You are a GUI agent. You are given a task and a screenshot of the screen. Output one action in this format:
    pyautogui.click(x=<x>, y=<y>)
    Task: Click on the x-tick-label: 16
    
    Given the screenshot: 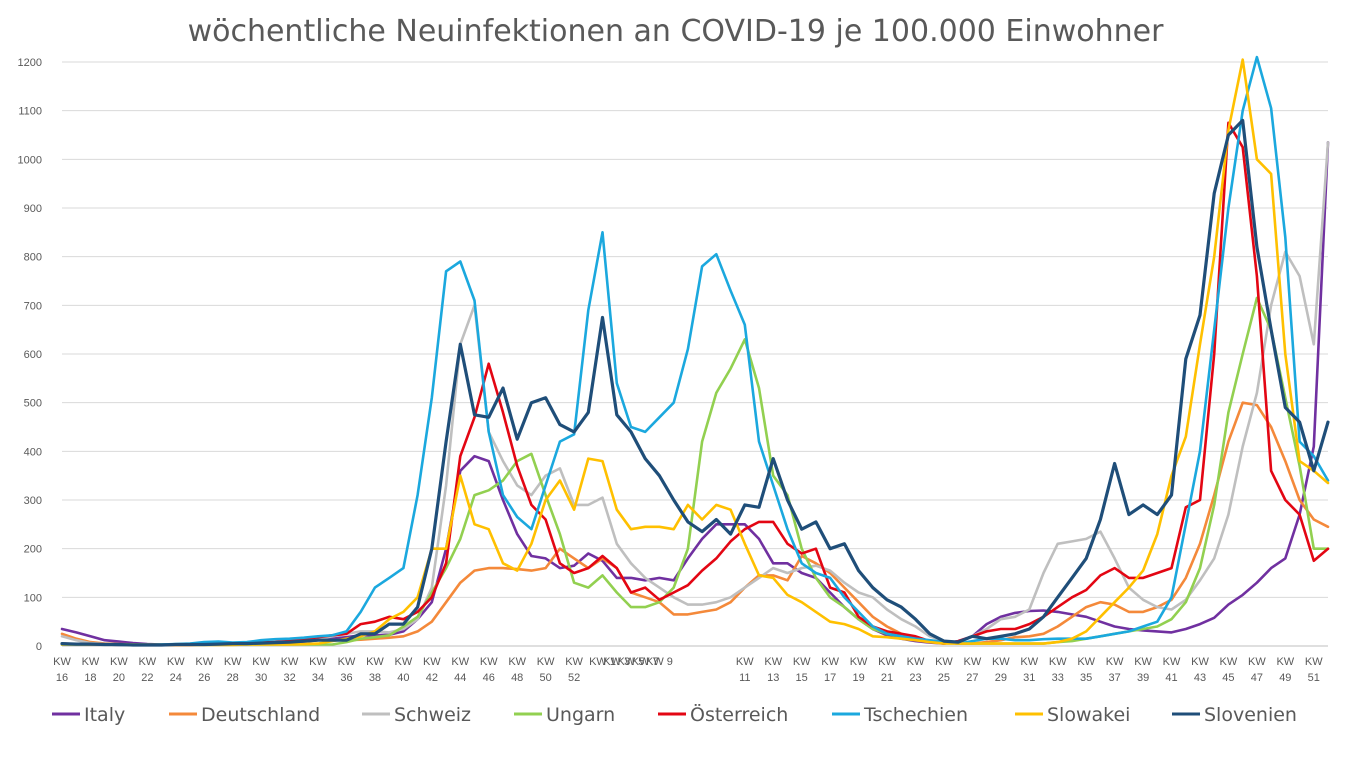 What is the action you would take?
    pyautogui.click(x=62, y=678)
    